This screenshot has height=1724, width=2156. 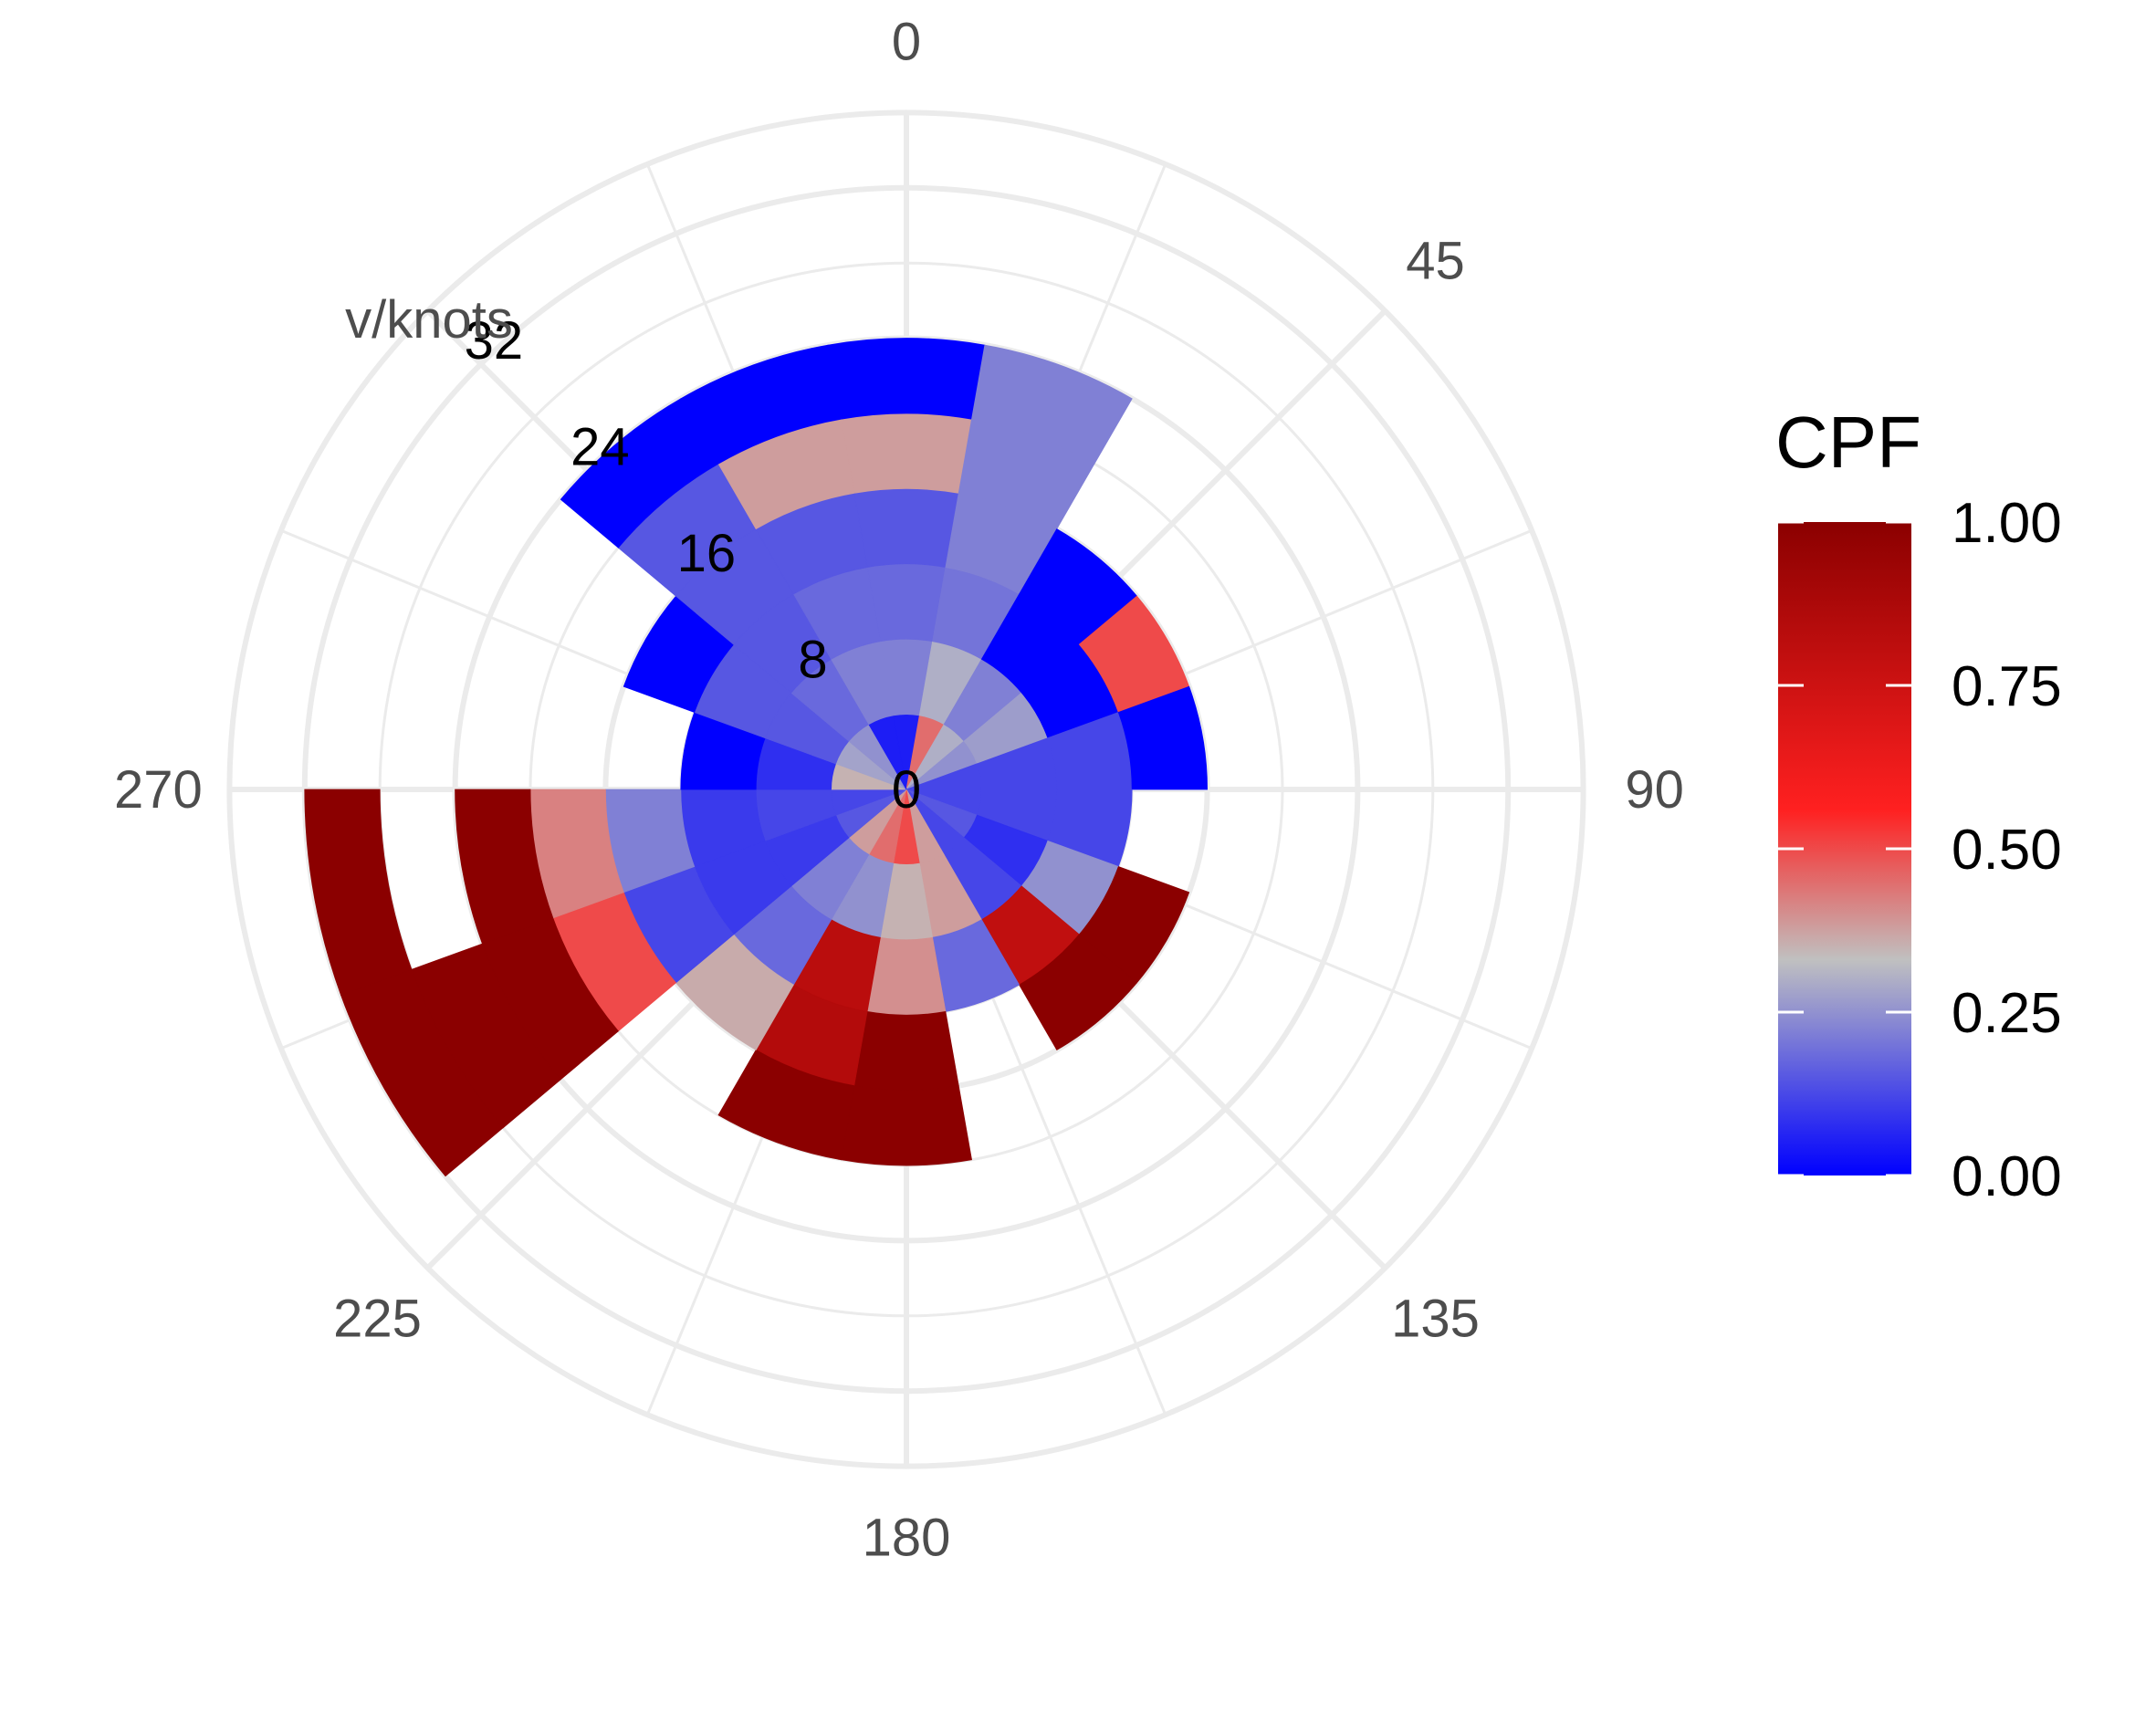 I want to click on colorbar-title: CPF, so click(x=1848, y=442).